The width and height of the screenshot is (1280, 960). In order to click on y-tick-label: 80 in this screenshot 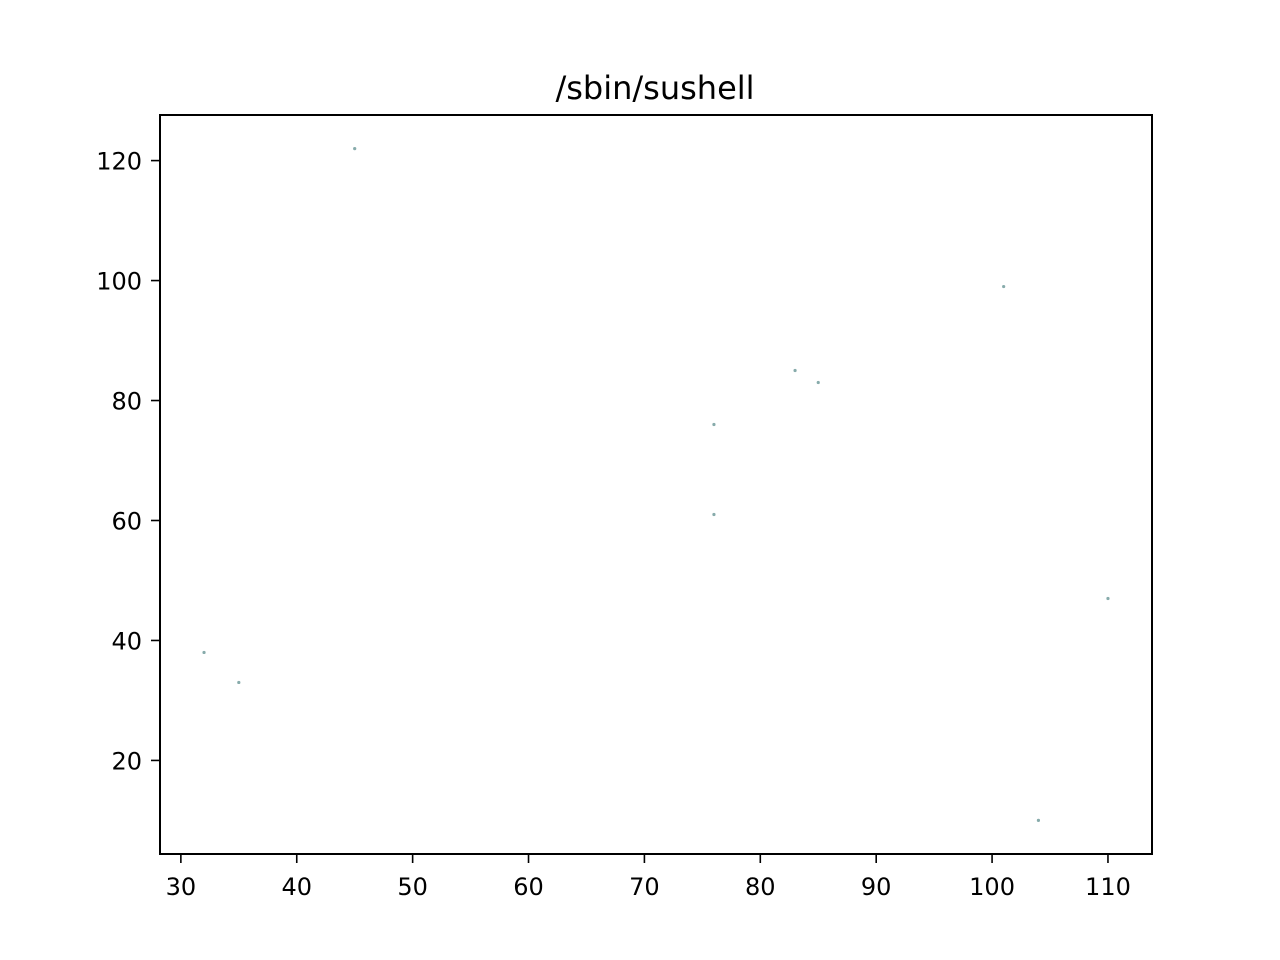, I will do `click(126, 402)`.